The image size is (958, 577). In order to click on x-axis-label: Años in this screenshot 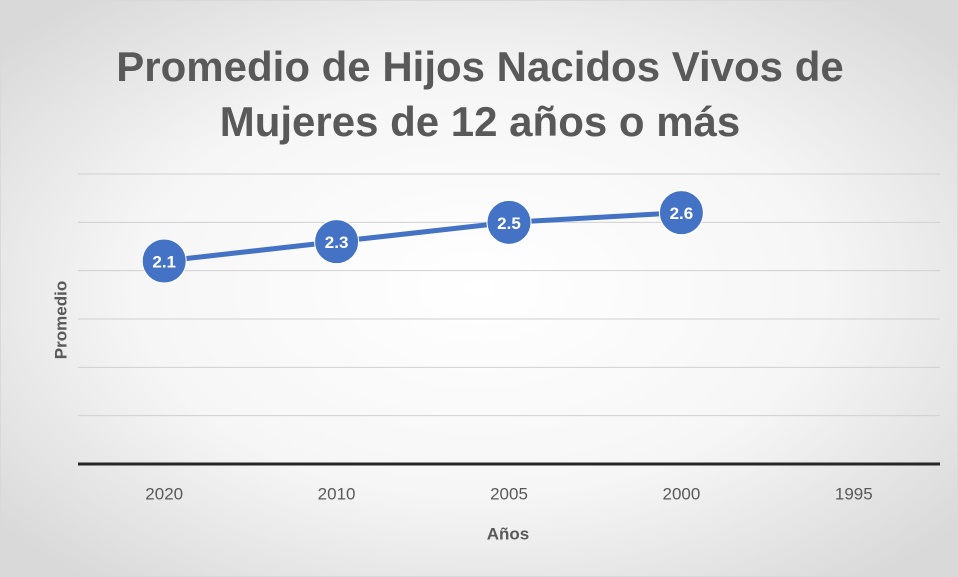, I will do `click(508, 533)`.